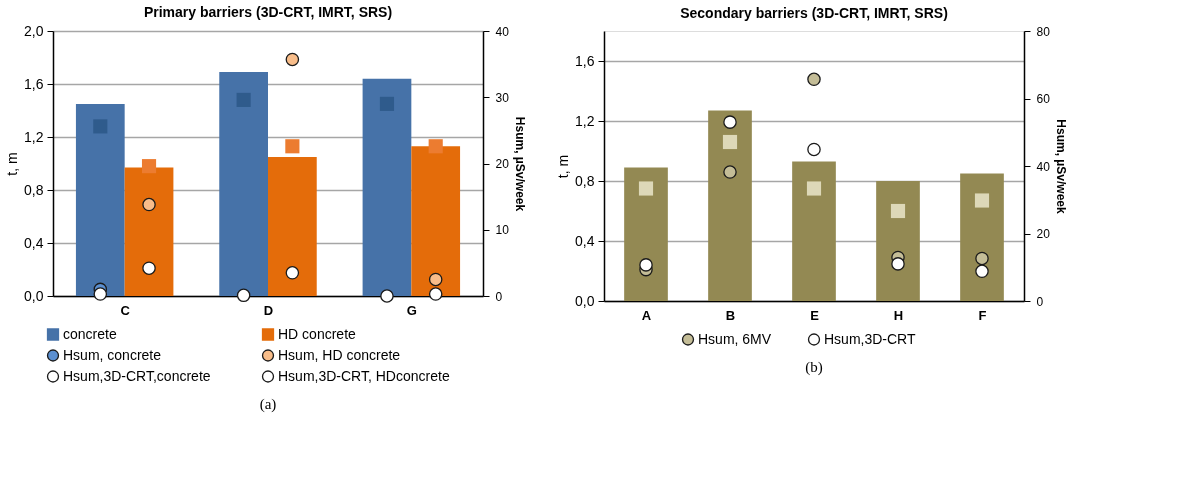  I want to click on x-tick-label: C, so click(125, 310).